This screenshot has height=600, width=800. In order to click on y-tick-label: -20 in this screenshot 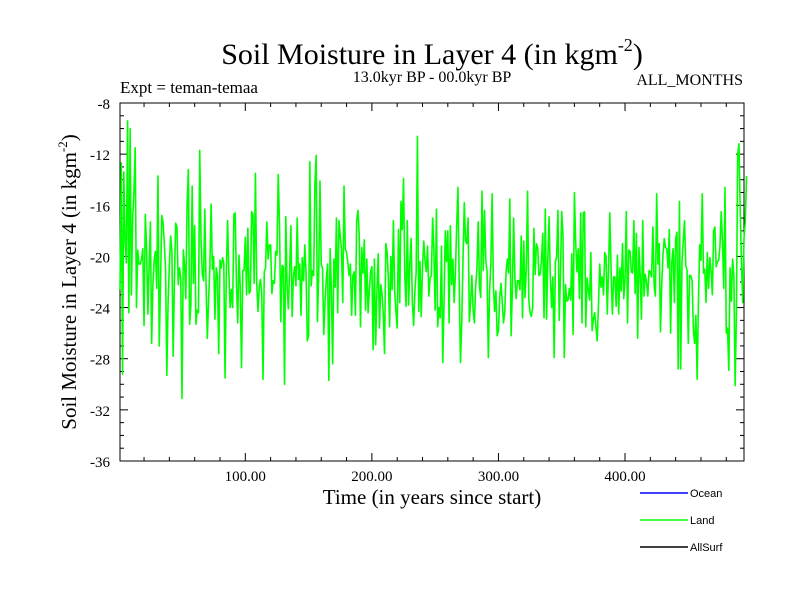, I will do `click(100, 258)`.